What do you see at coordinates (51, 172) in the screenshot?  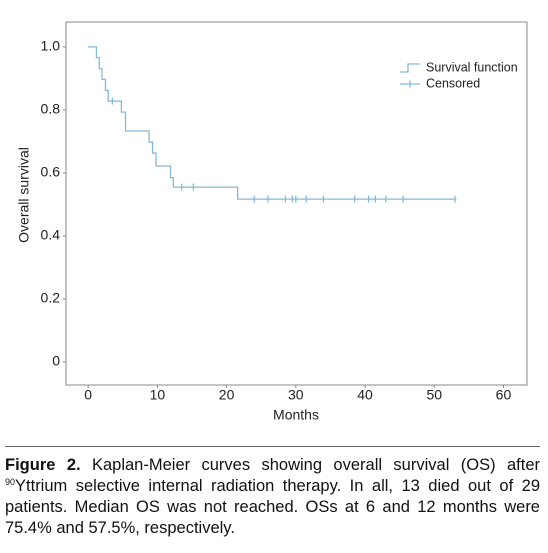 I see `y-tick-label: 0.6` at bounding box center [51, 172].